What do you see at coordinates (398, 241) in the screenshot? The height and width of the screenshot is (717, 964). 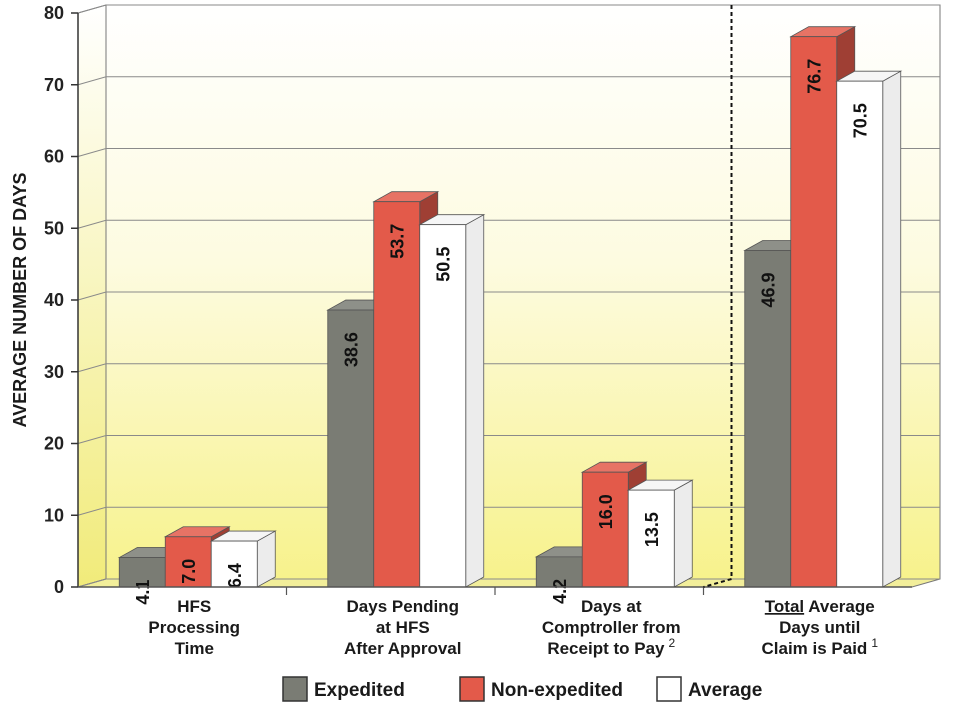 I see `data-label: 53.7` at bounding box center [398, 241].